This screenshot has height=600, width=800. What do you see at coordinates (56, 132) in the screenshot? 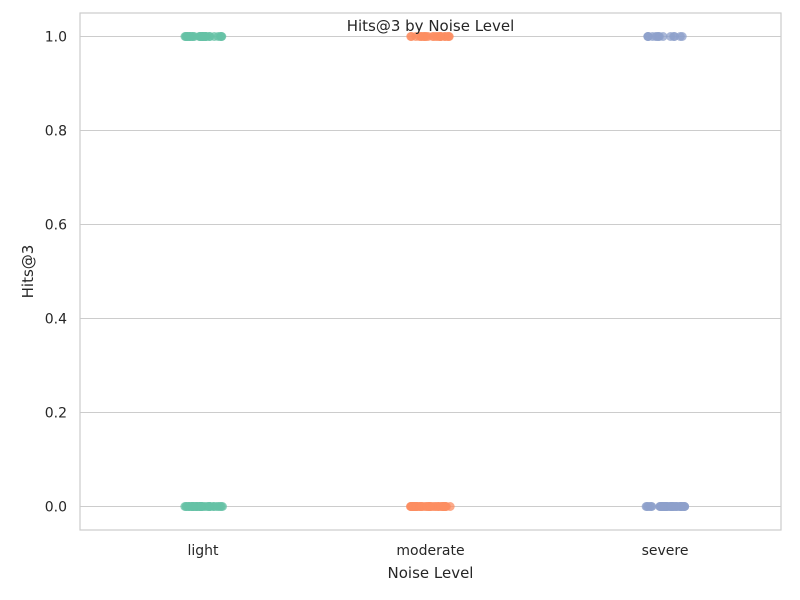
I see `y-tick-label: 0.8` at bounding box center [56, 132].